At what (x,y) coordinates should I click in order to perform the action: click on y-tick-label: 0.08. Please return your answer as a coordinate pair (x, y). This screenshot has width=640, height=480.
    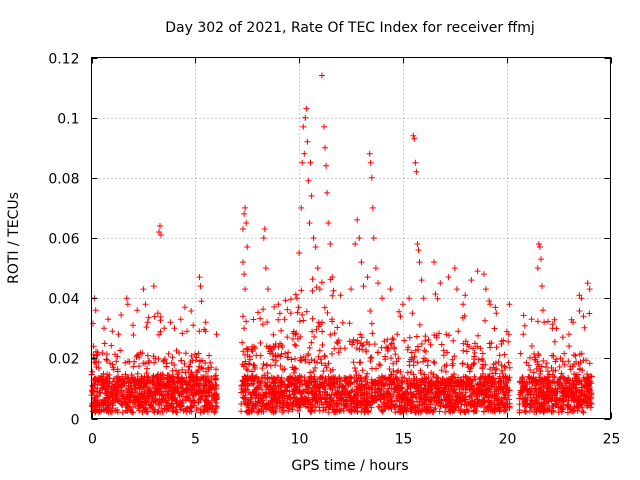
    Looking at the image, I should click on (63, 180).